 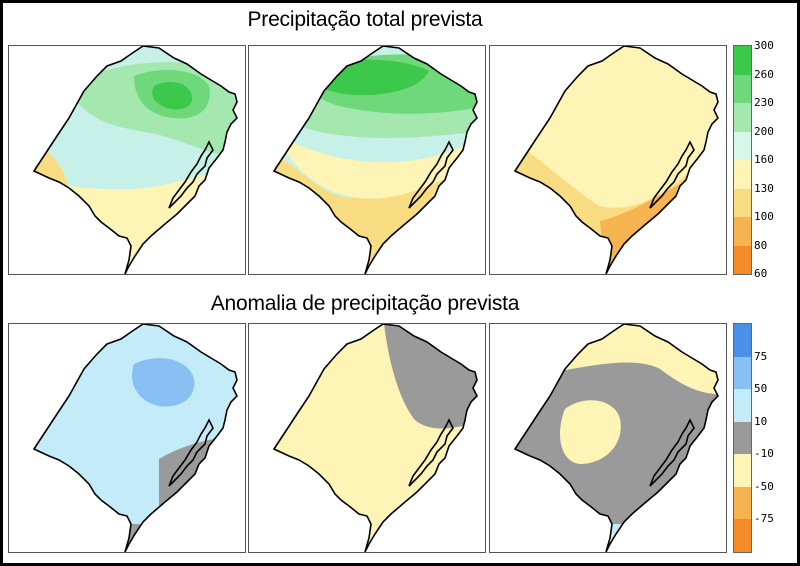 I want to click on fill-yellow-center, so click(x=590, y=432).